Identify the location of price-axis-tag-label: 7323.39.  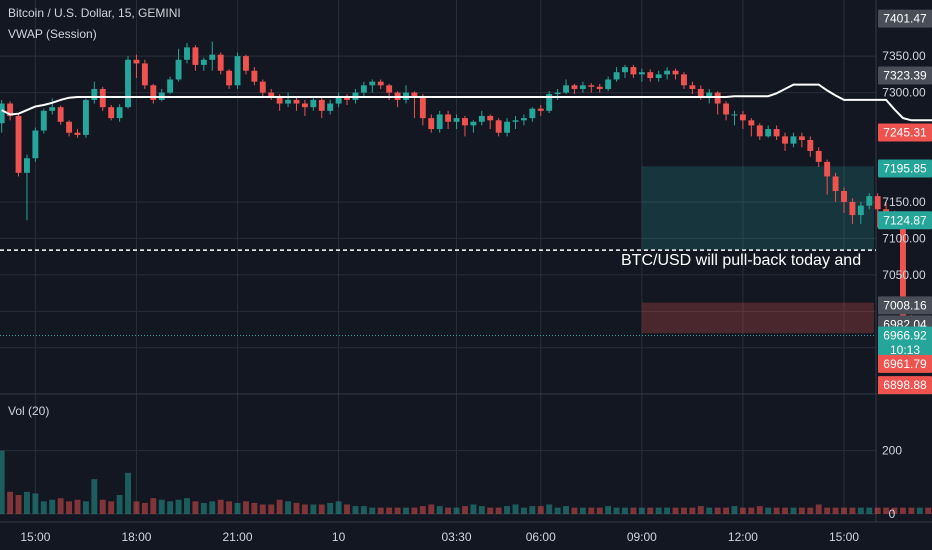
(905, 76).